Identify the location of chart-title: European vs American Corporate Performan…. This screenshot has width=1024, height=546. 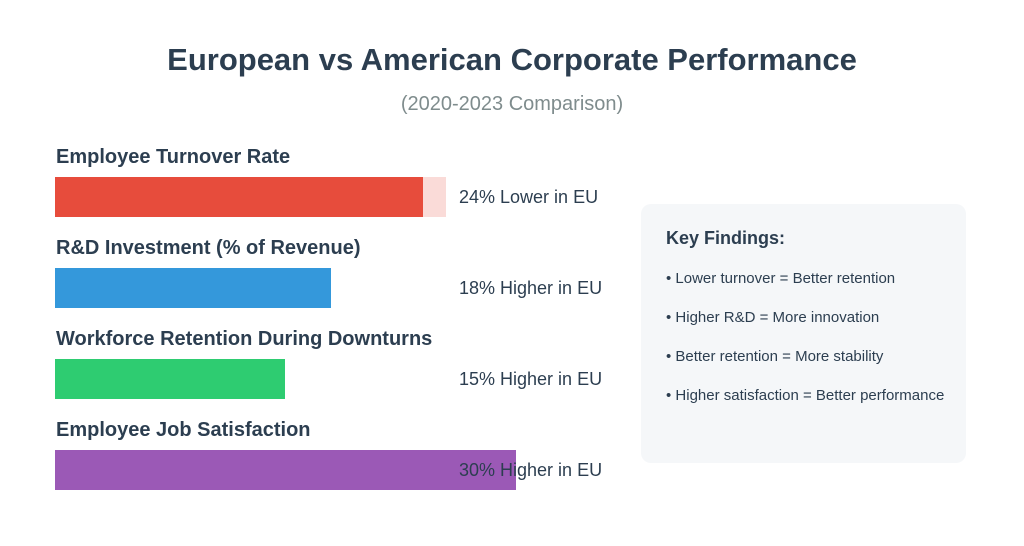
(512, 59).